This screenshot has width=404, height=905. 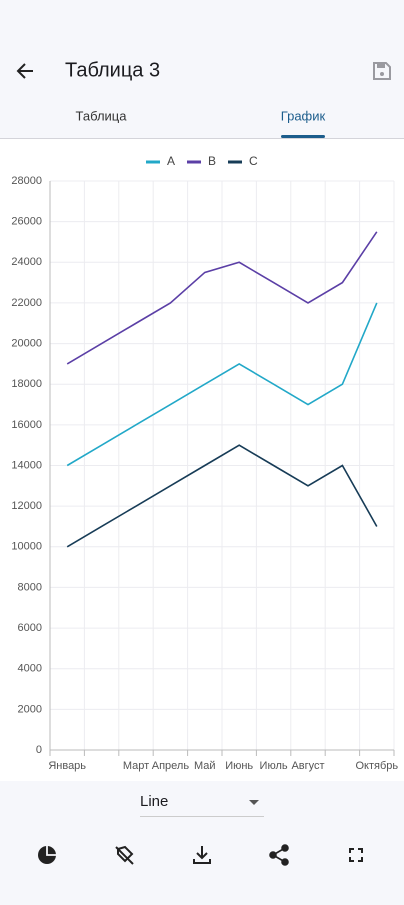 What do you see at coordinates (26, 547) in the screenshot?
I see `y-tick-label: 10000` at bounding box center [26, 547].